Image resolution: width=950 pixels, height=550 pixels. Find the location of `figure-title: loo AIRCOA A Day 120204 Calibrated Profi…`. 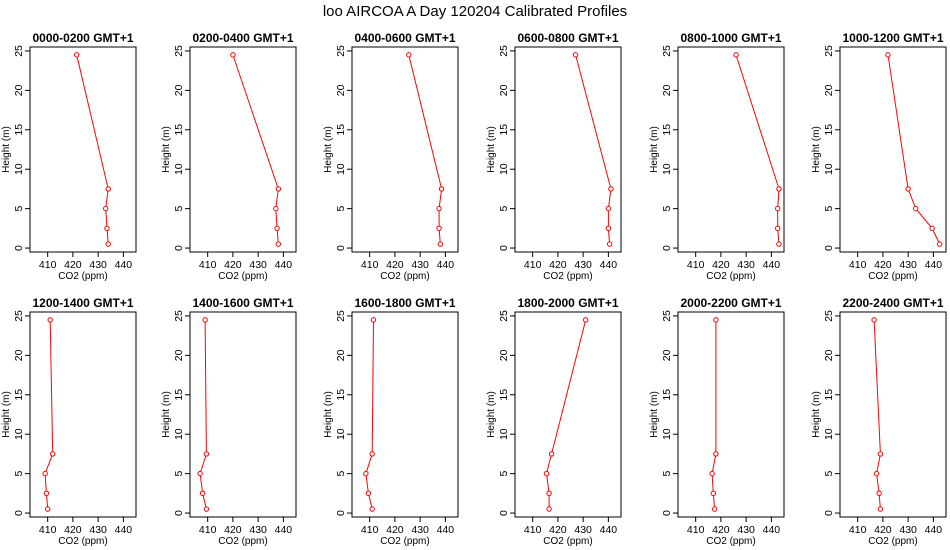

figure-title: loo AIRCOA A Day 120204 Calibrated Profi… is located at coordinates (475, 11).